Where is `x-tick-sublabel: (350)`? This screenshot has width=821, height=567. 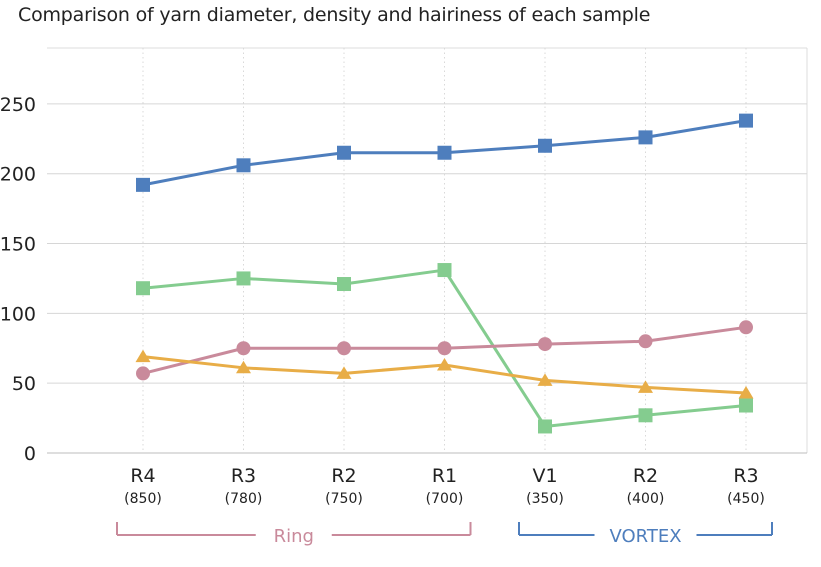 x-tick-sublabel: (350) is located at coordinates (545, 499).